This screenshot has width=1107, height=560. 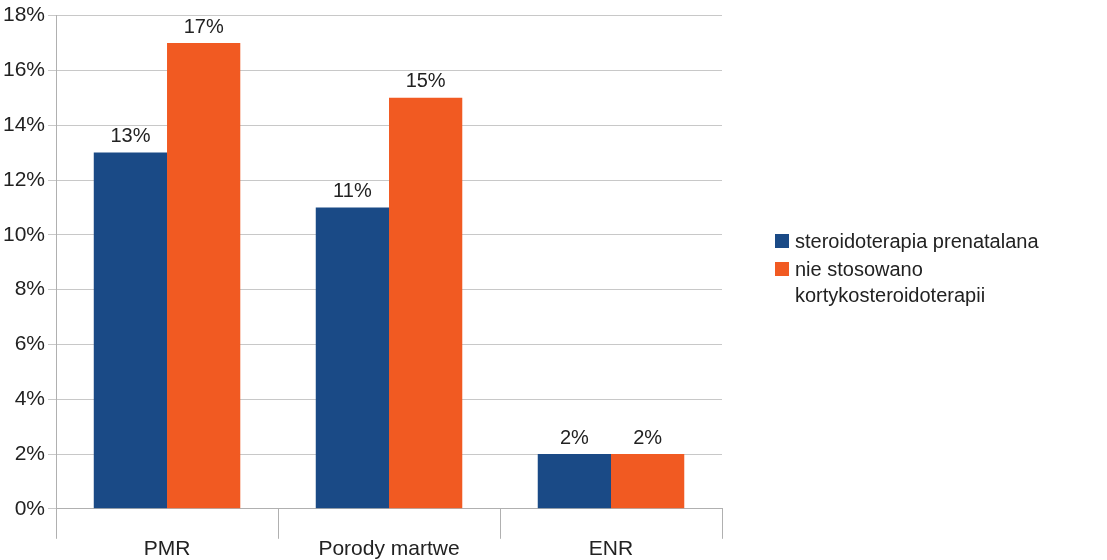 What do you see at coordinates (24, 178) in the screenshot?
I see `y-tick-label: 12%` at bounding box center [24, 178].